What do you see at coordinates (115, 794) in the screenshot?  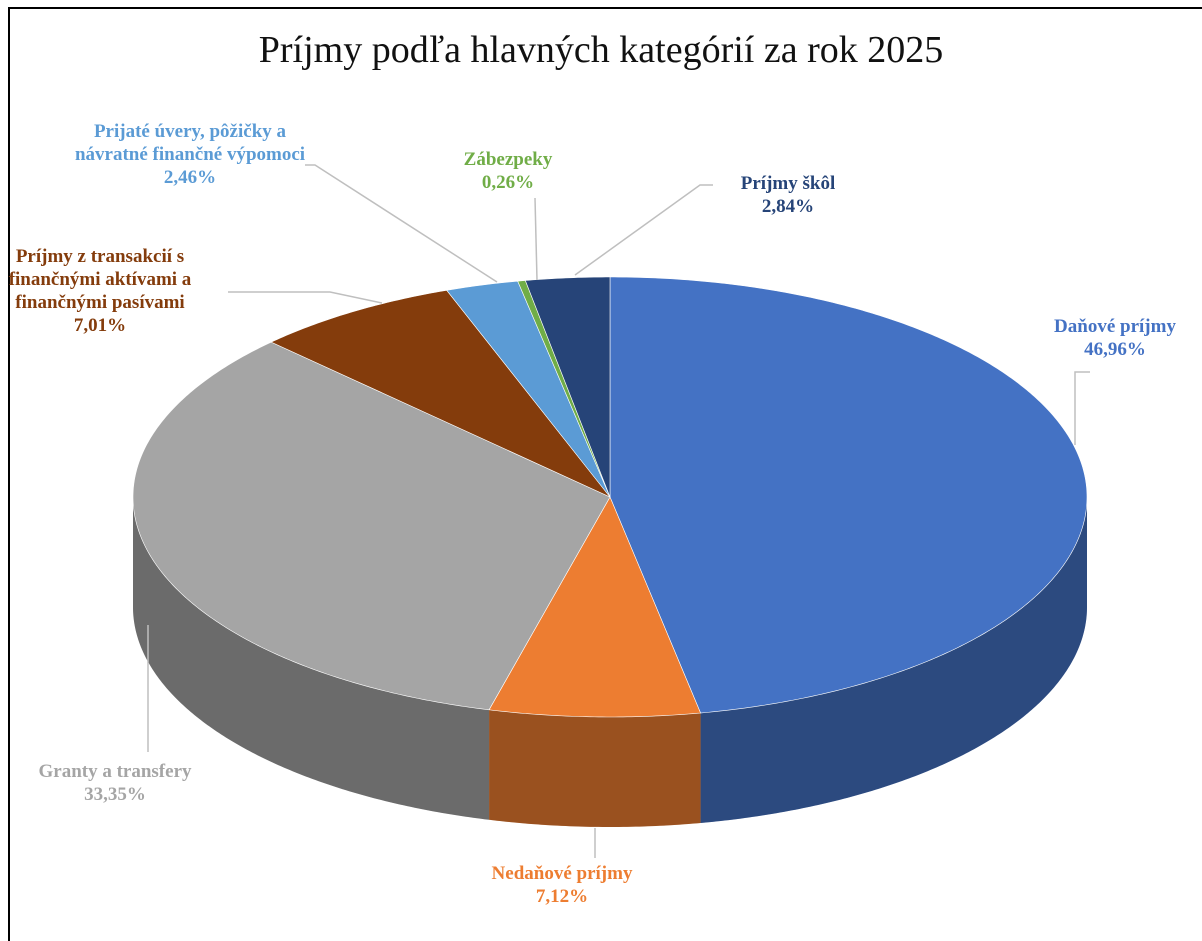 I see `label-value: 33,35%` at bounding box center [115, 794].